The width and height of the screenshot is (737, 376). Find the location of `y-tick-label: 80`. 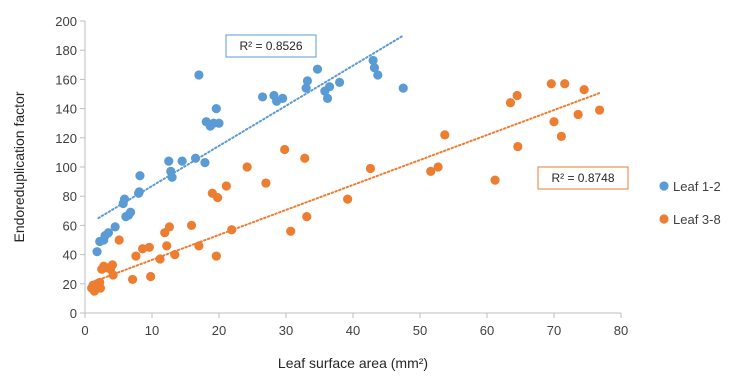

y-tick-label: 80 is located at coordinates (70, 196).